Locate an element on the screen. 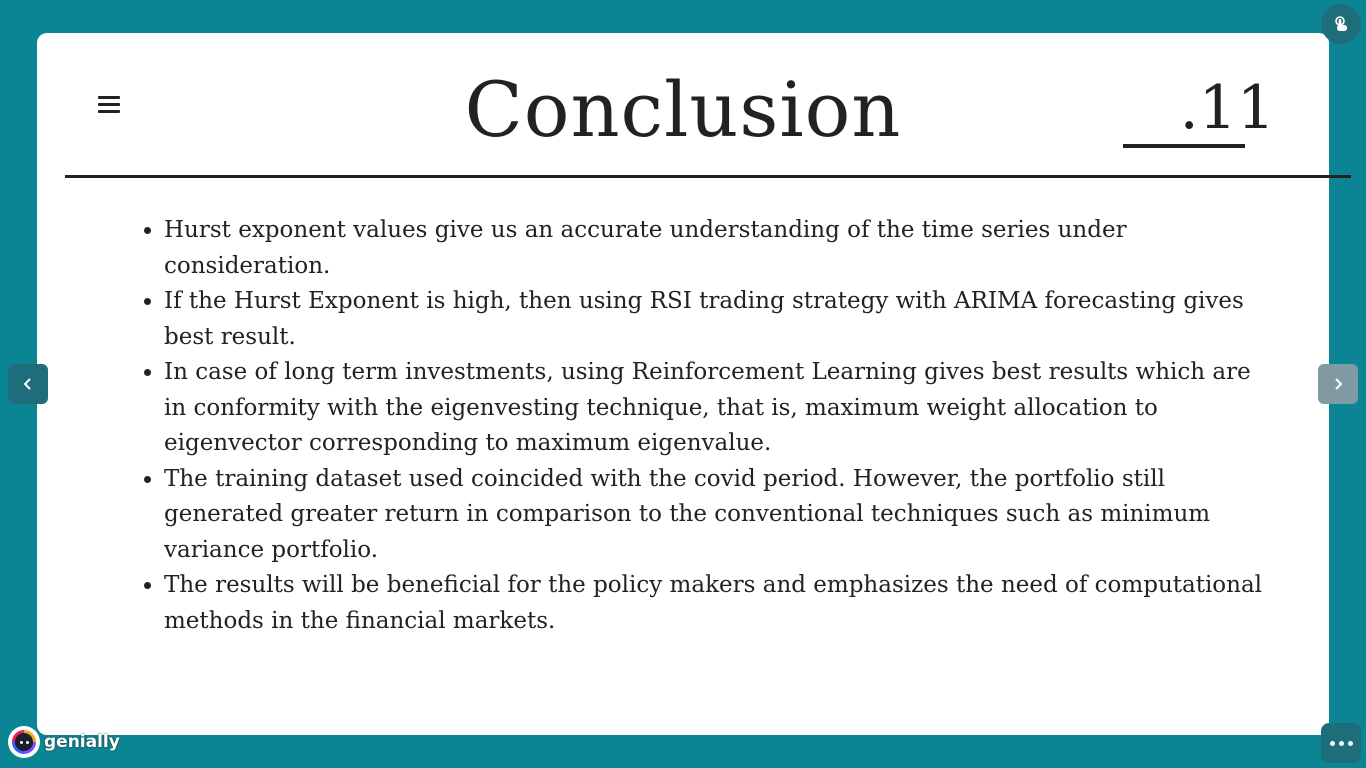 The width and height of the screenshot is (1366, 768). touch-hand-icon is located at coordinates (1341, 23).